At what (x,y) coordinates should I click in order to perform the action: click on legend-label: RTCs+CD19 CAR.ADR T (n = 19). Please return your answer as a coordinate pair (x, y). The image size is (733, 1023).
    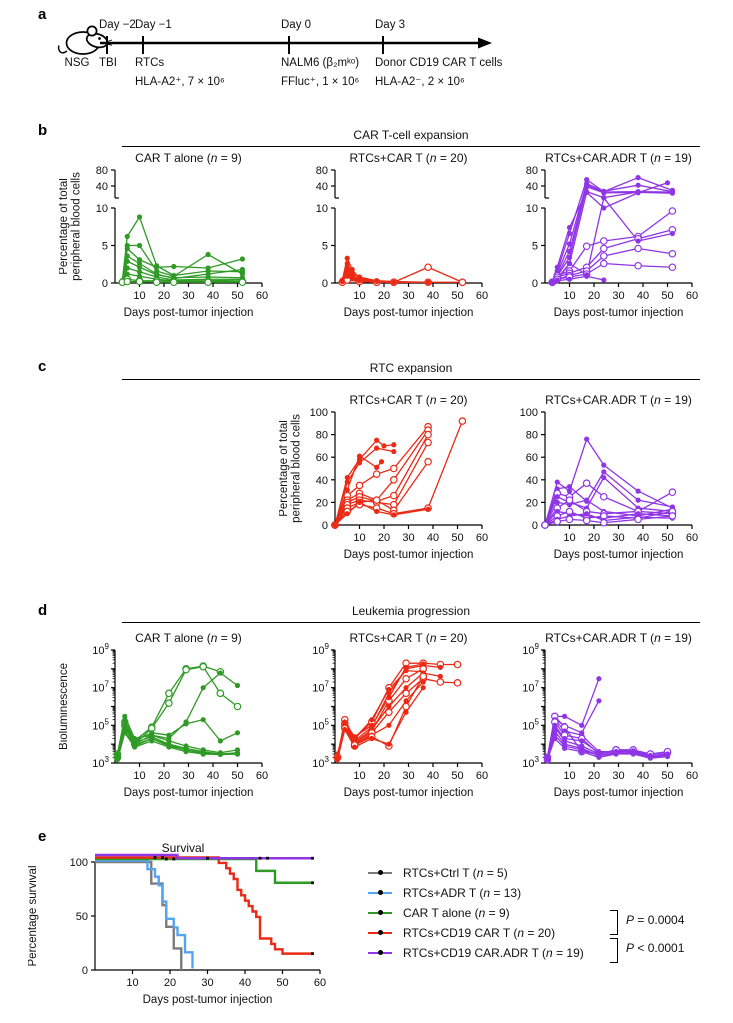
    Looking at the image, I should click on (493, 953).